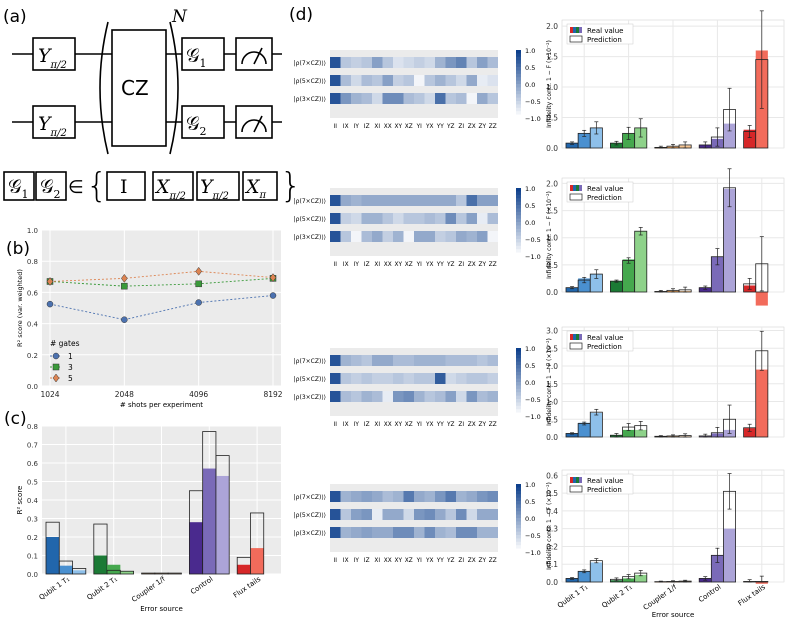 The width and height of the screenshot is (789, 619). What do you see at coordinates (440, 425) in the screenshot?
I see `heatmap-col-label: YY` at bounding box center [440, 425].